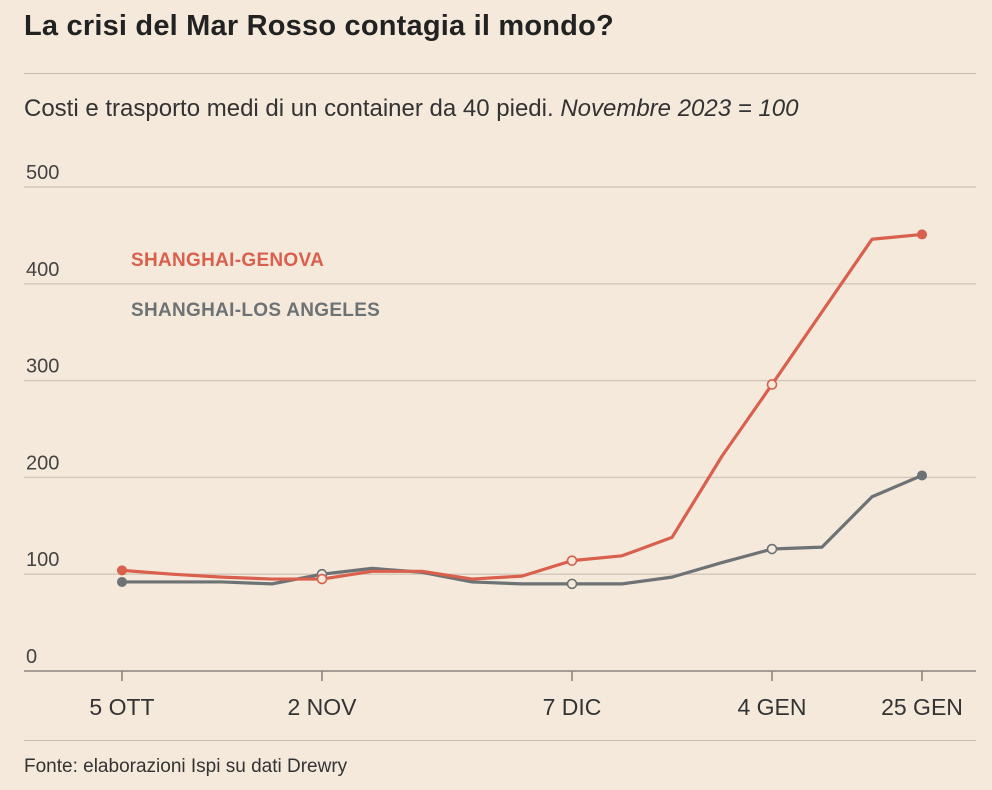 This screenshot has height=790, width=992. Describe the element at coordinates (771, 707) in the screenshot. I see `x-tick-label-3: 4 GEN` at that location.